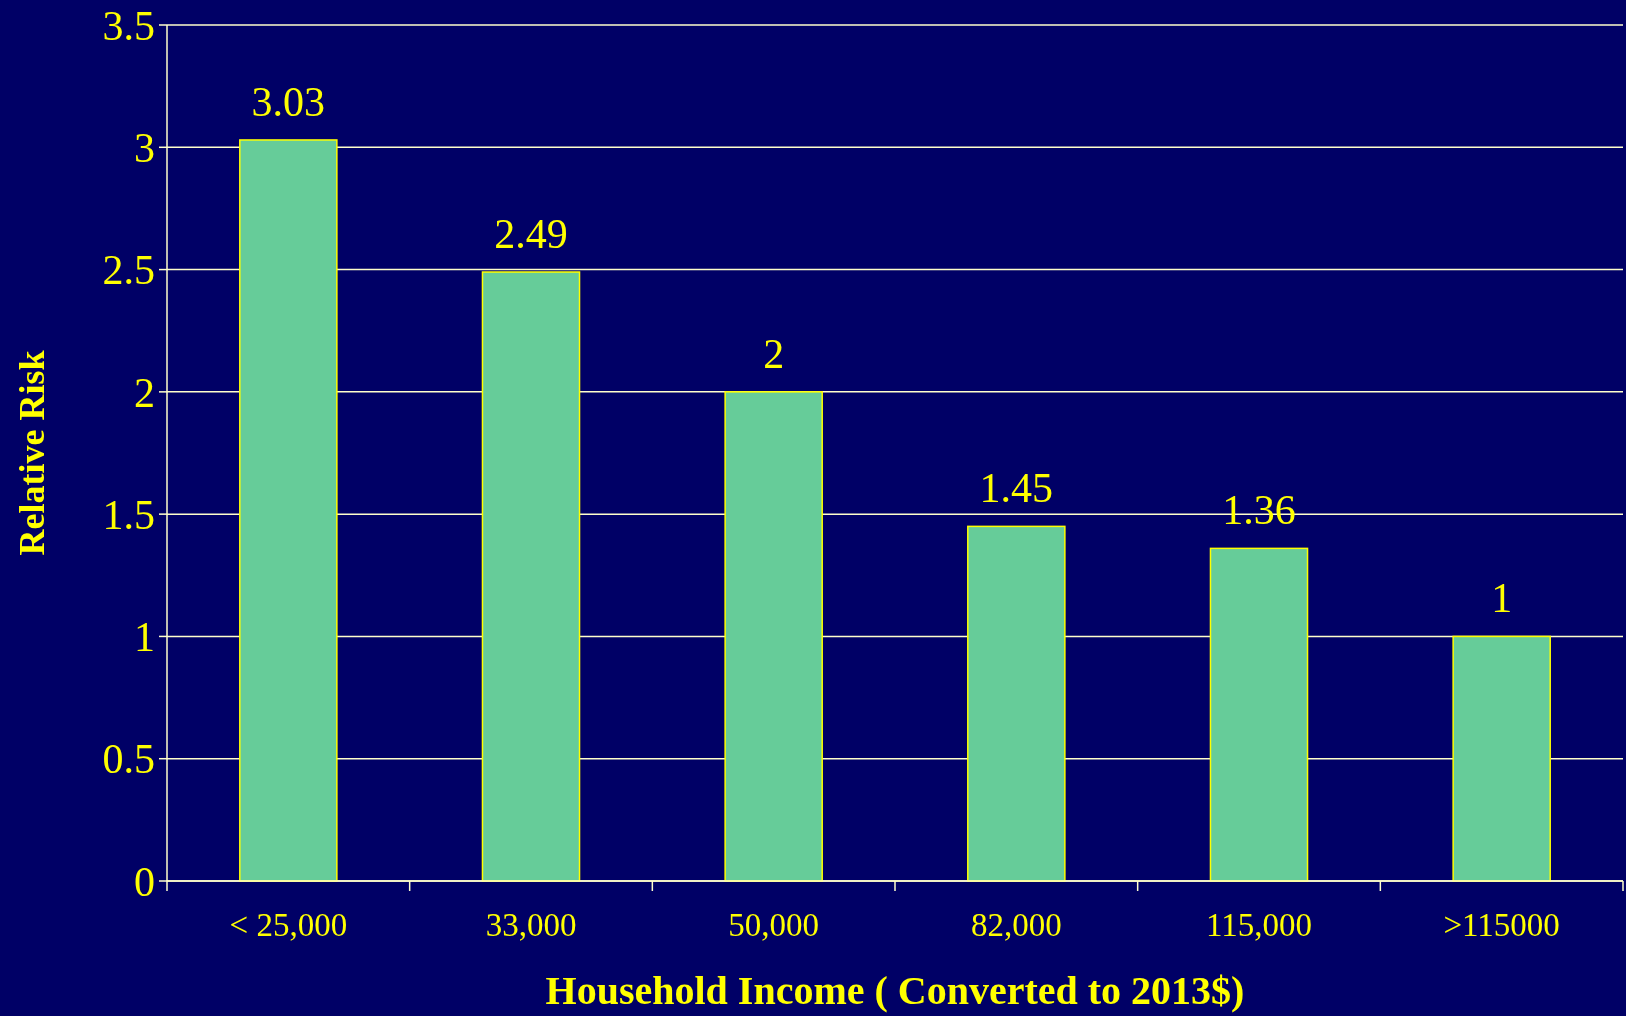 This screenshot has width=1626, height=1016. I want to click on y-axis-title: Relative Risk, so click(32, 453).